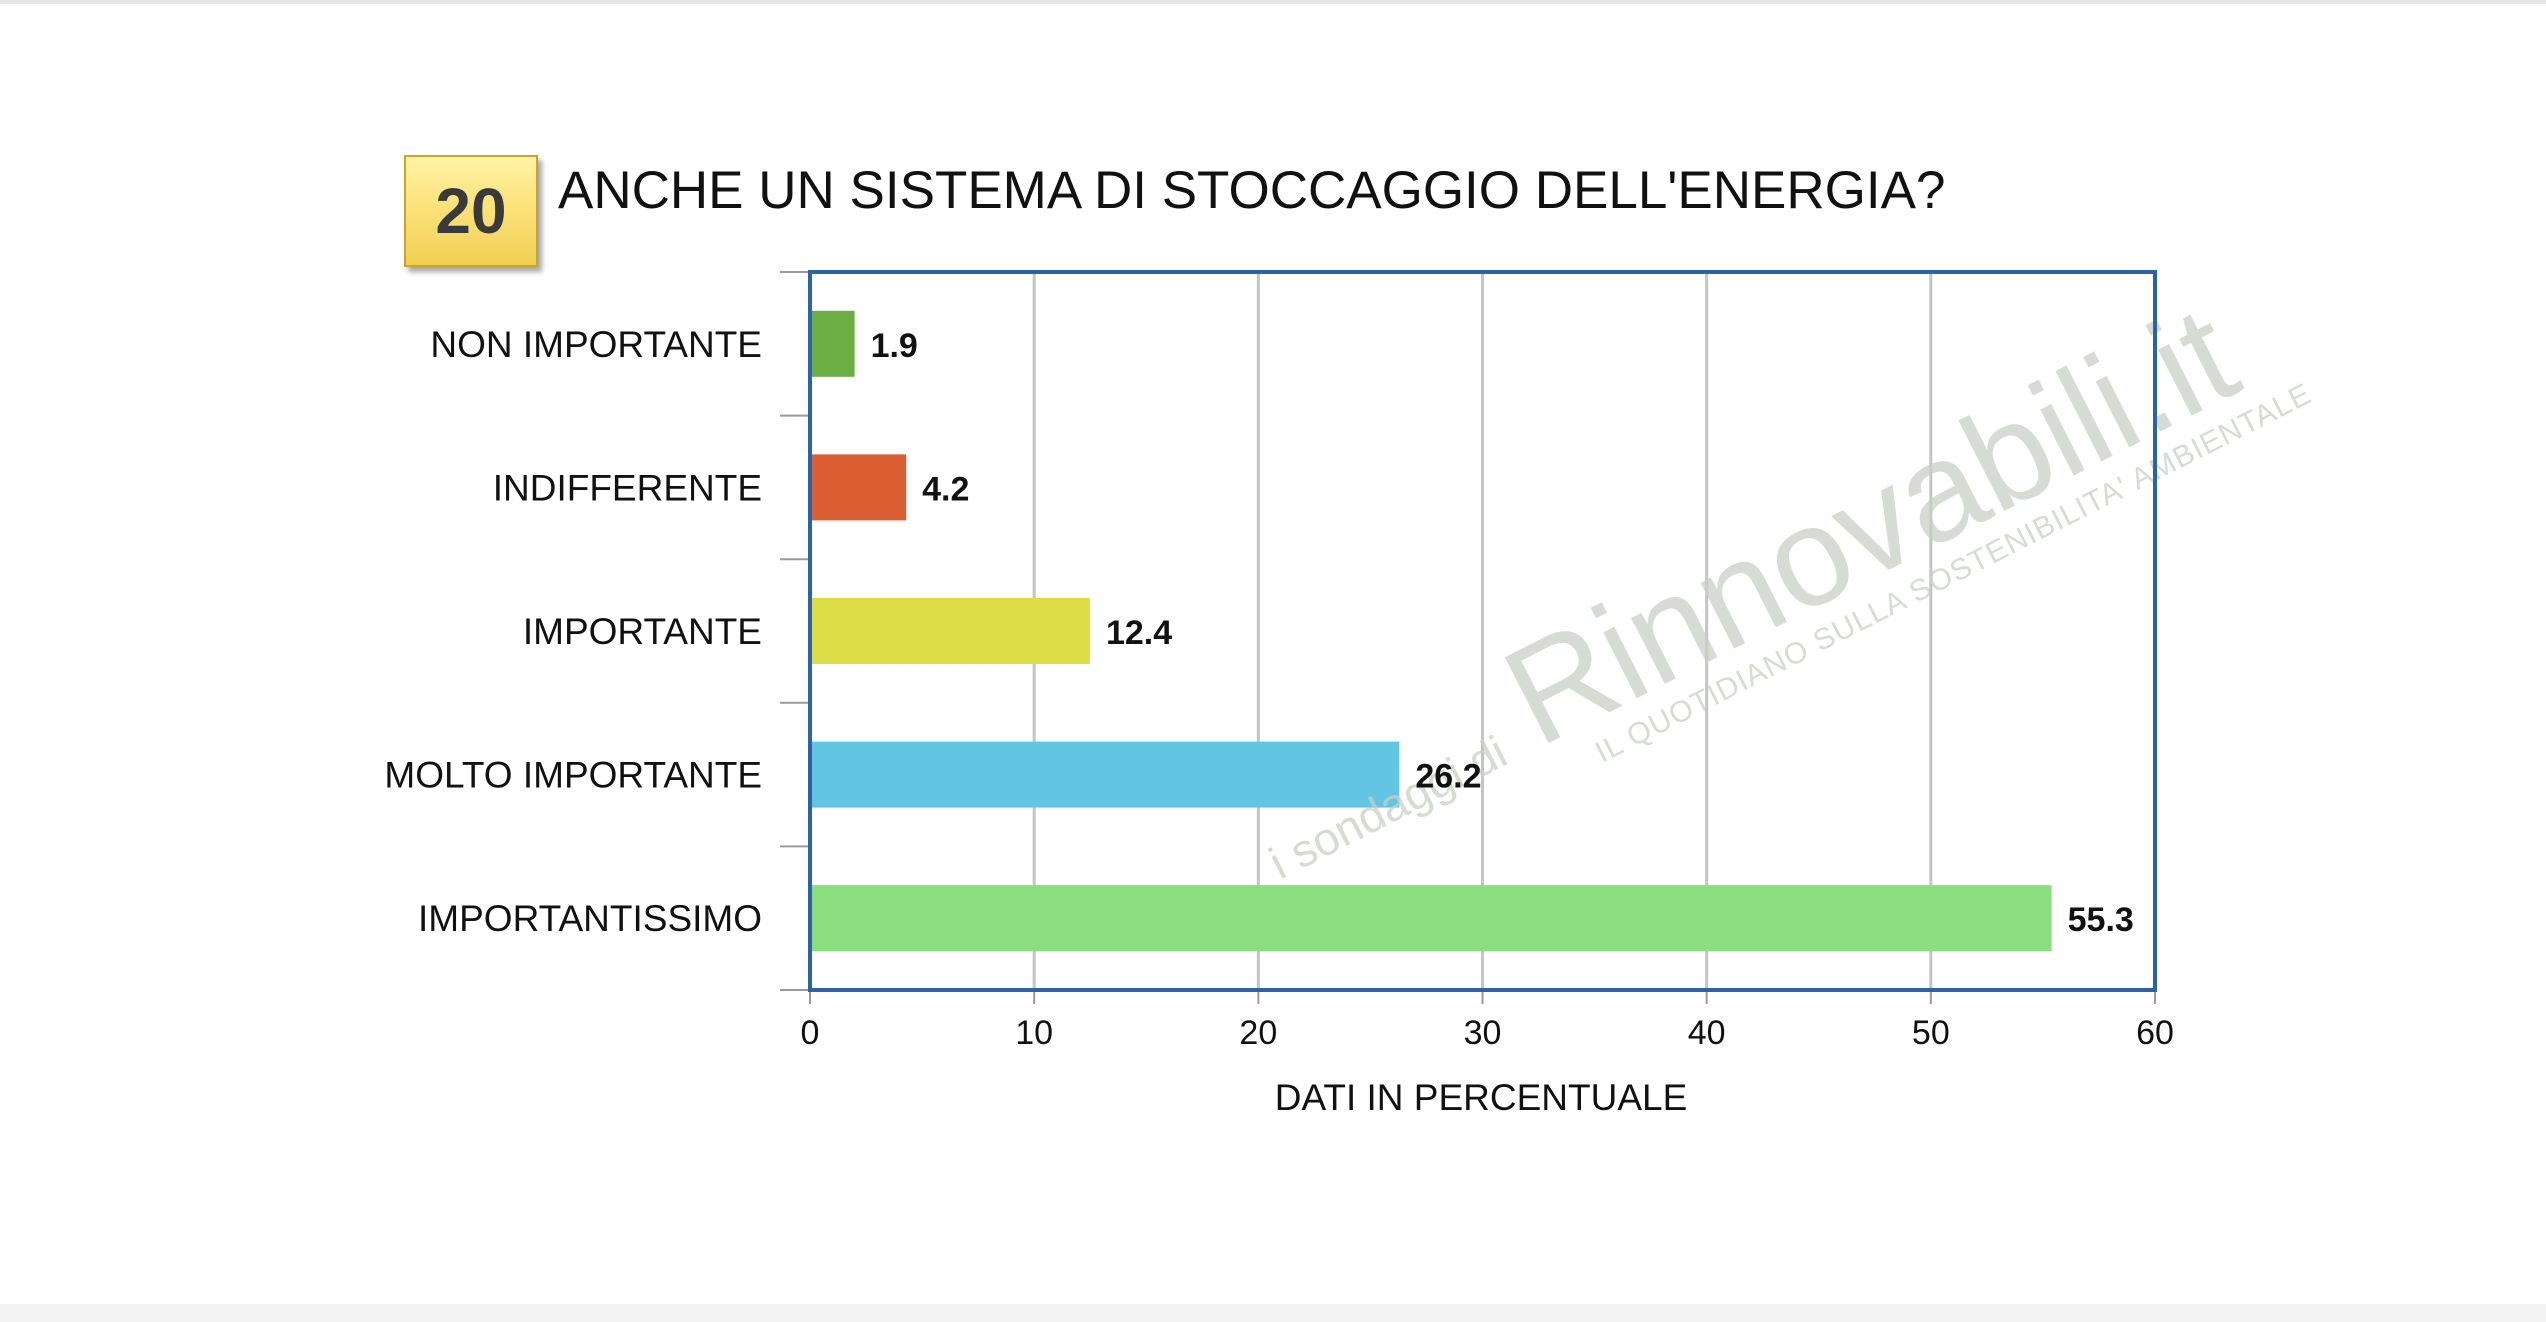 This screenshot has height=1322, width=2546. I want to click on x-tick-label: 0, so click(810, 1033).